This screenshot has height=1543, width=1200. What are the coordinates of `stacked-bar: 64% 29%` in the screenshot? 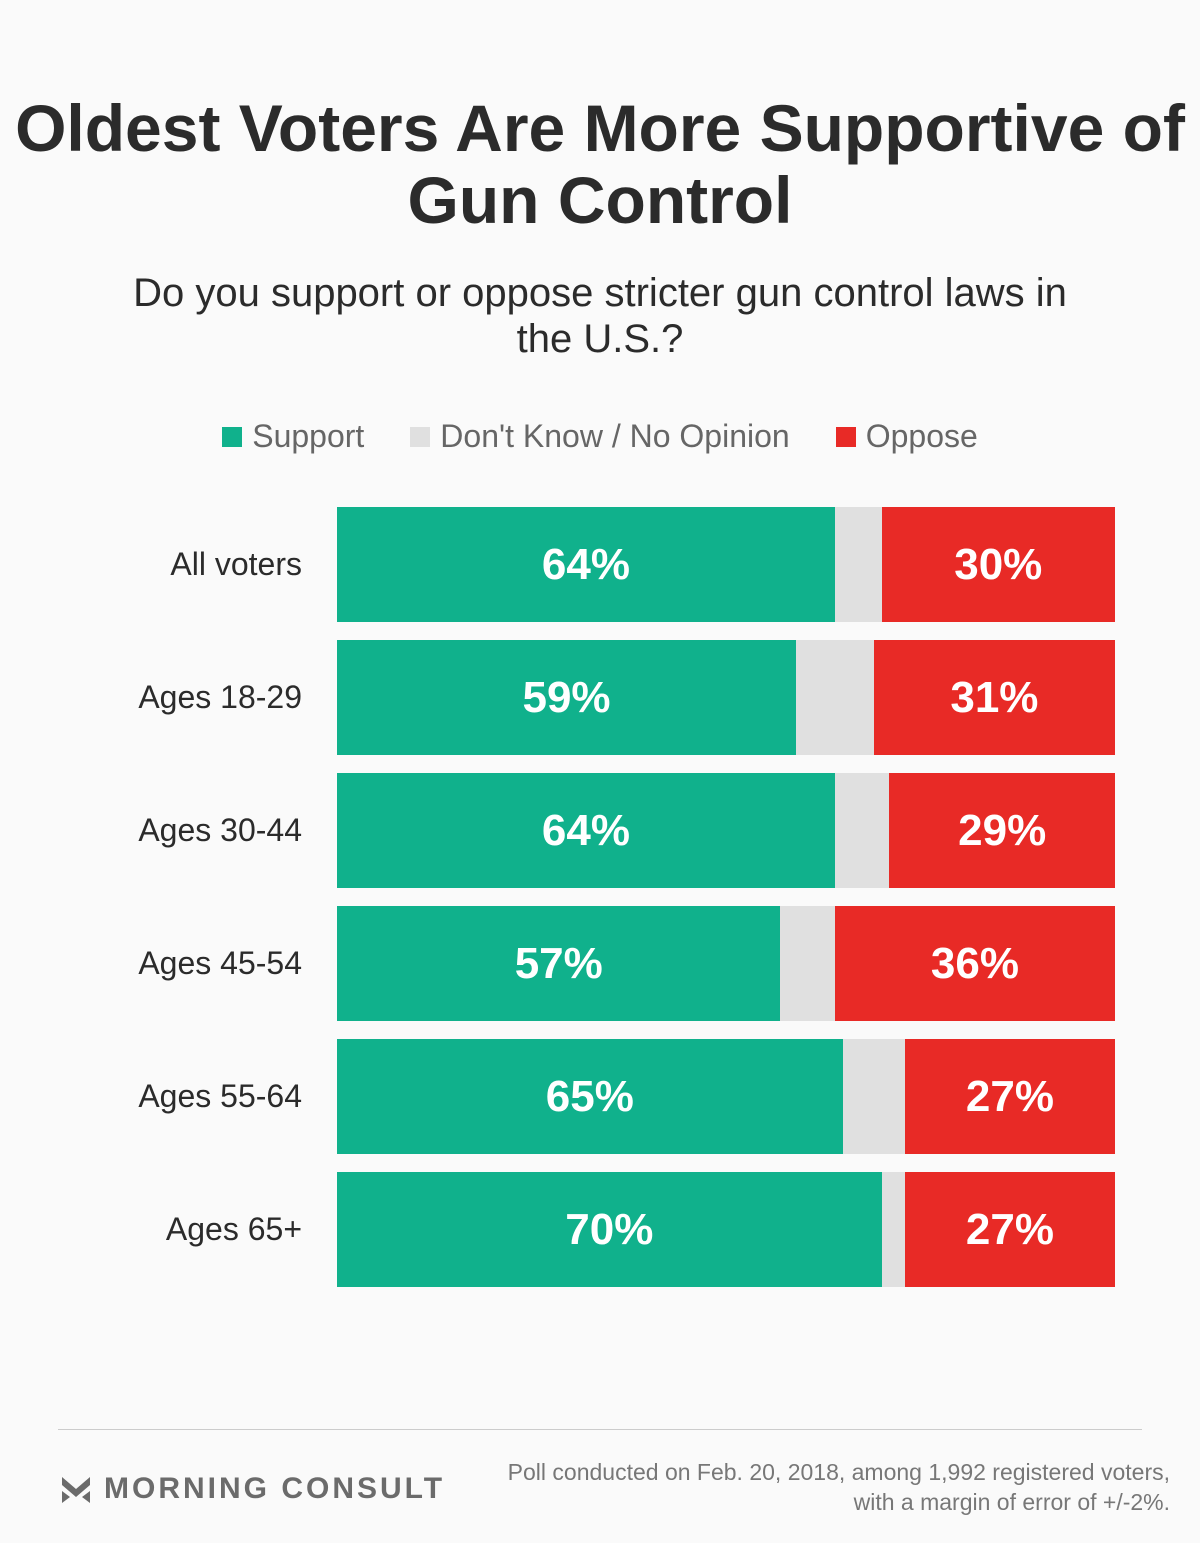 It's located at (726, 830).